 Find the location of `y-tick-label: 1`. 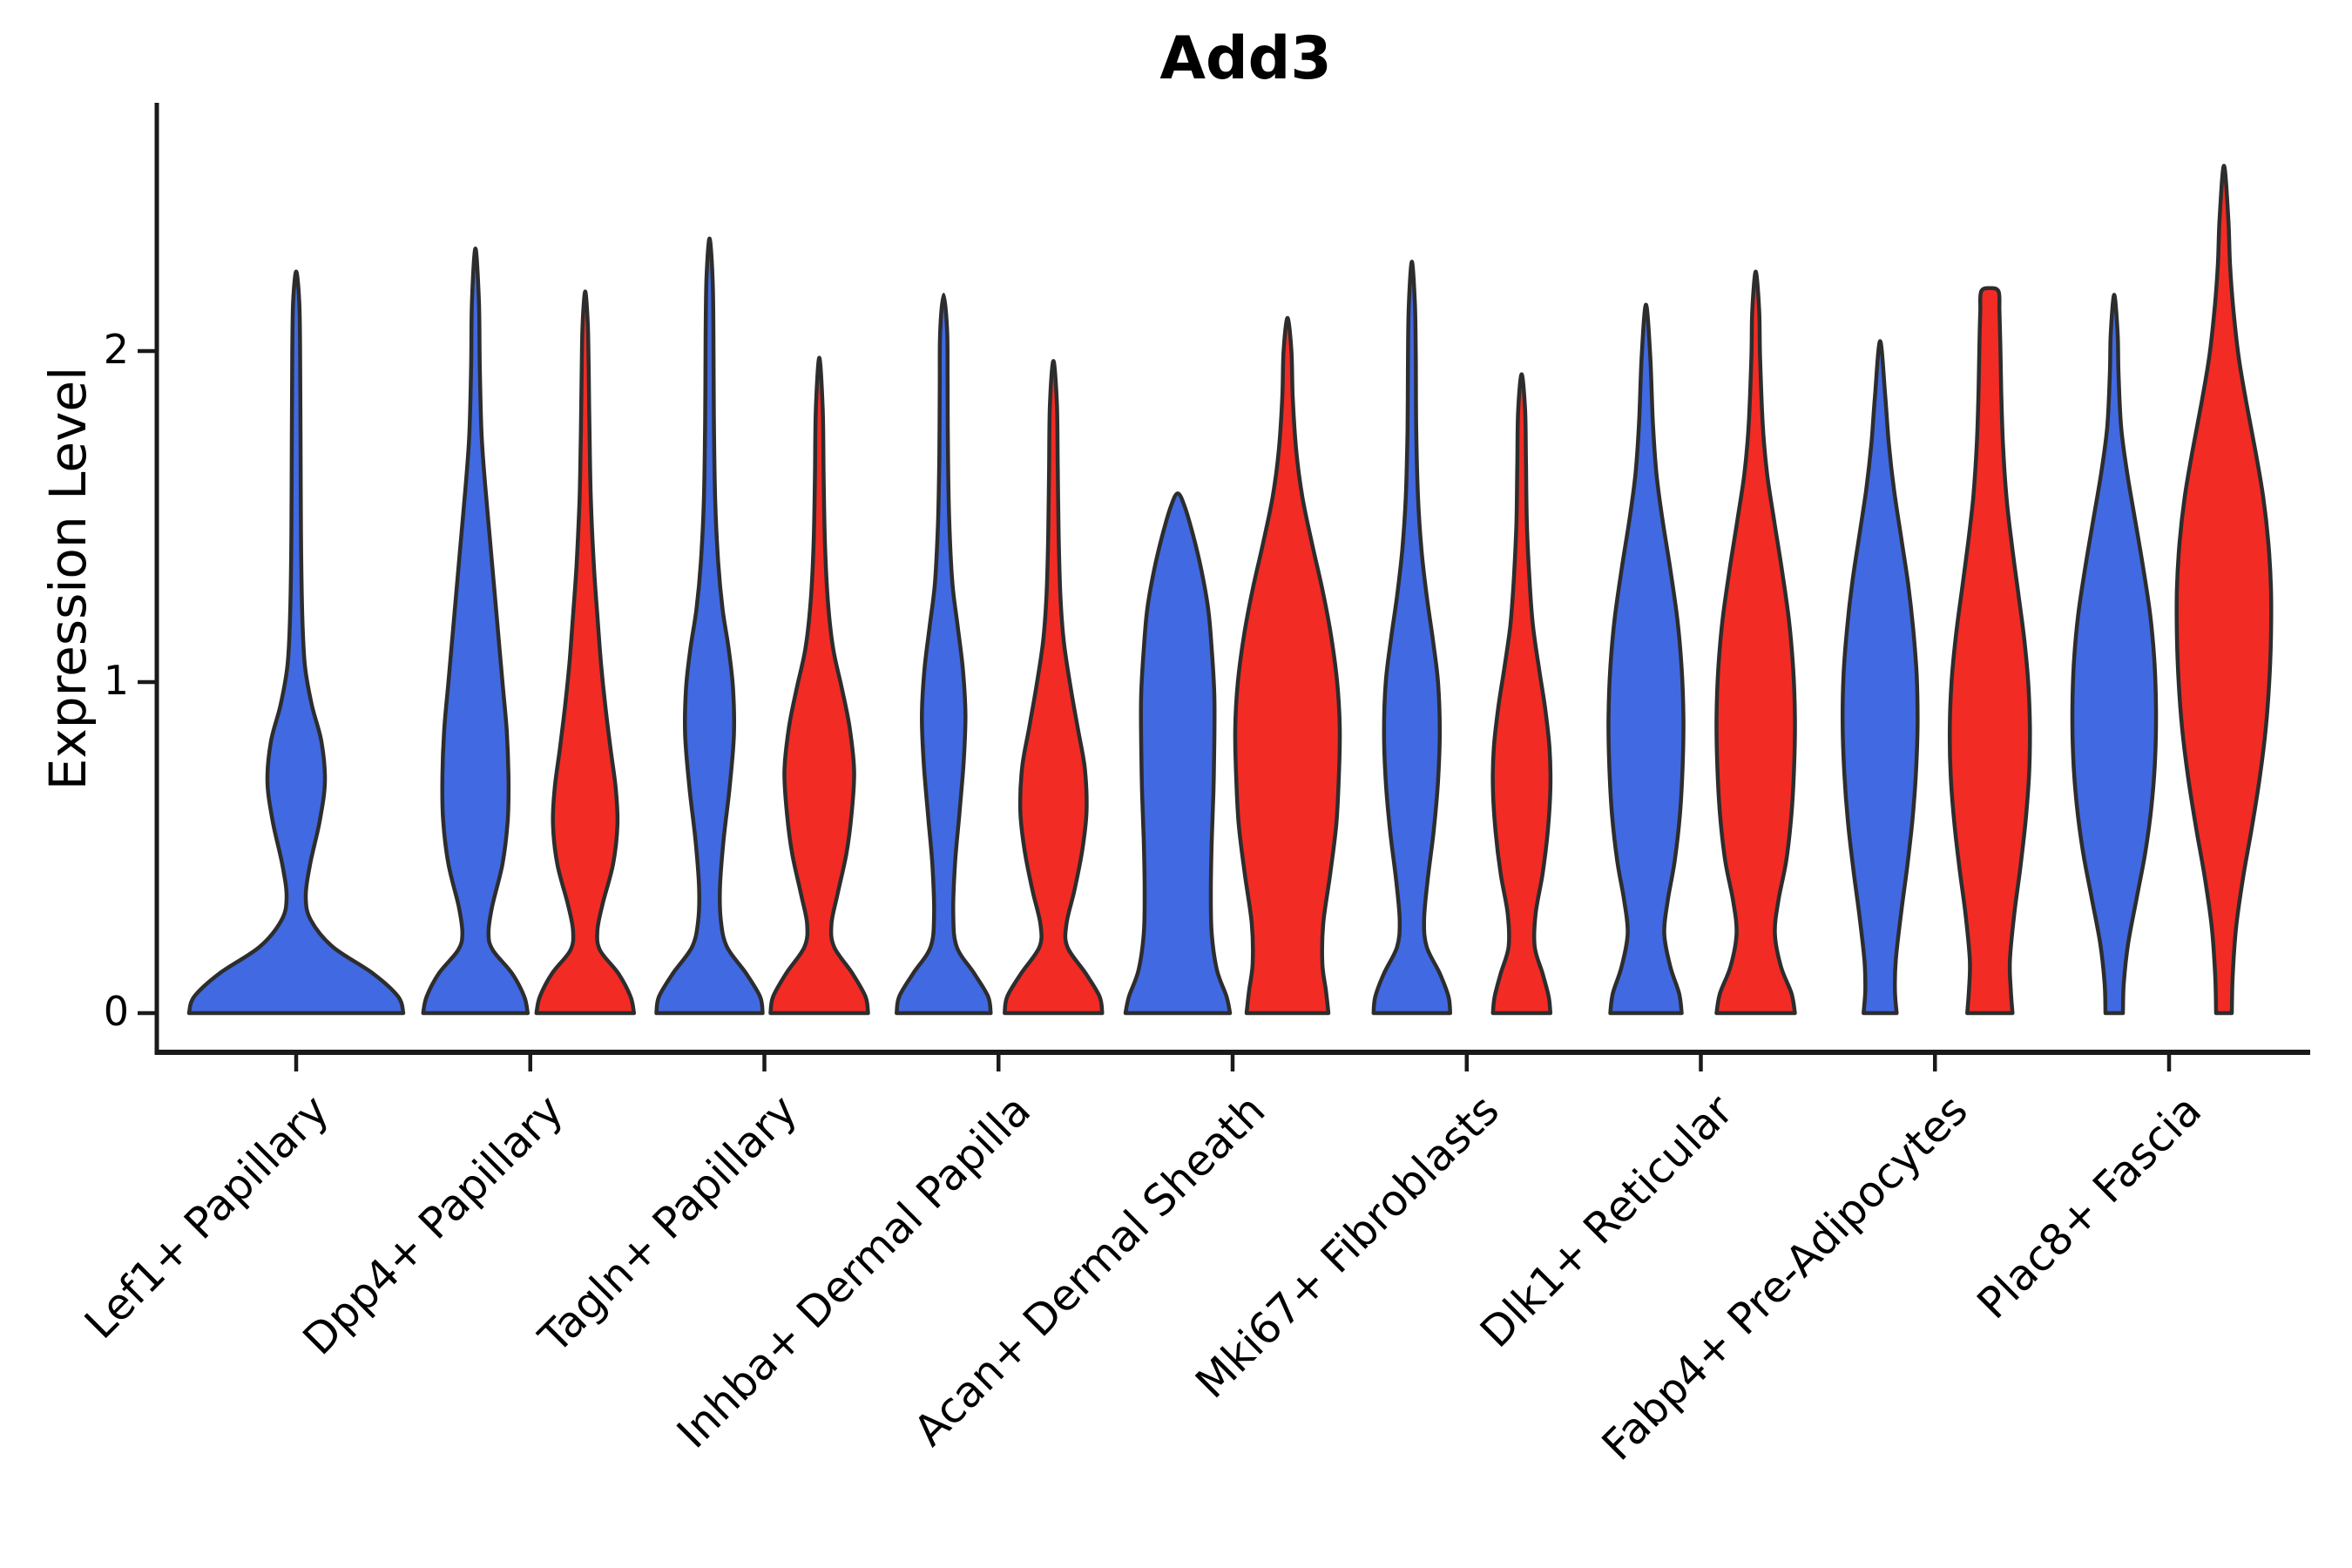

y-tick-label: 1 is located at coordinates (116, 680).